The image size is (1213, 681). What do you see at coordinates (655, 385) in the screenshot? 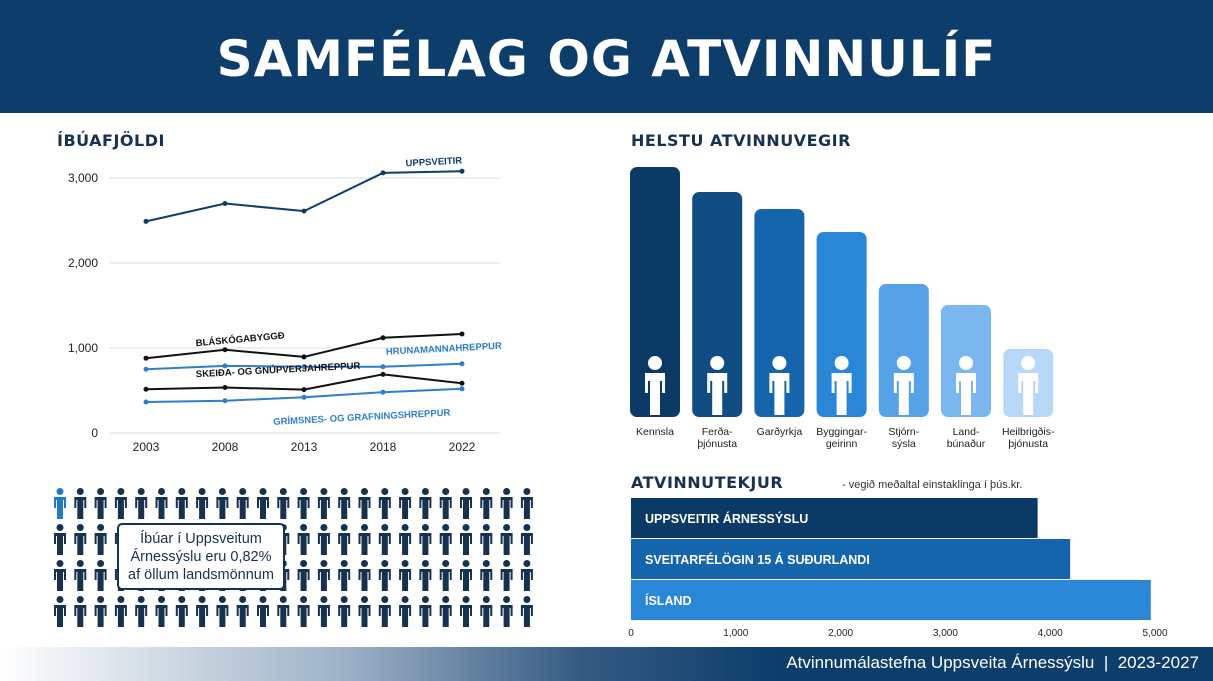
I see `teacher-icon` at bounding box center [655, 385].